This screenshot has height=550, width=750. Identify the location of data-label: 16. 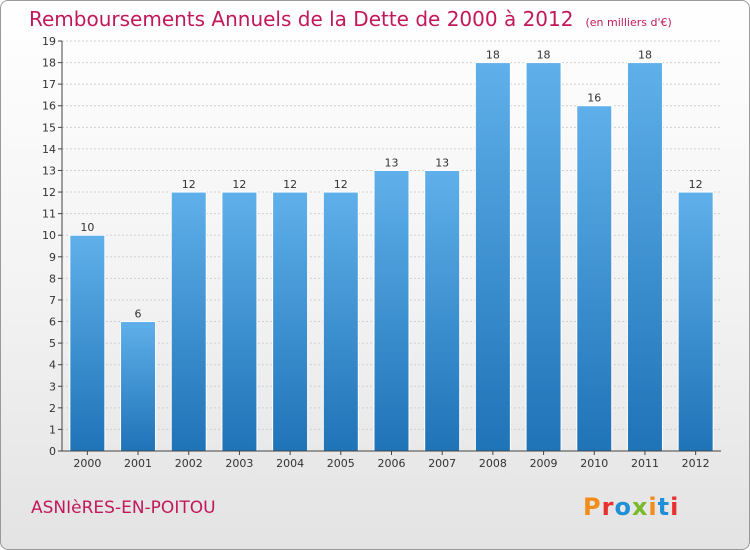
(594, 98).